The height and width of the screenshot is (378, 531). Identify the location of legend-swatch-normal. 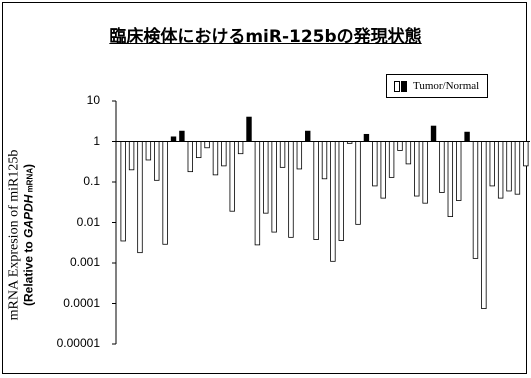
(397, 86).